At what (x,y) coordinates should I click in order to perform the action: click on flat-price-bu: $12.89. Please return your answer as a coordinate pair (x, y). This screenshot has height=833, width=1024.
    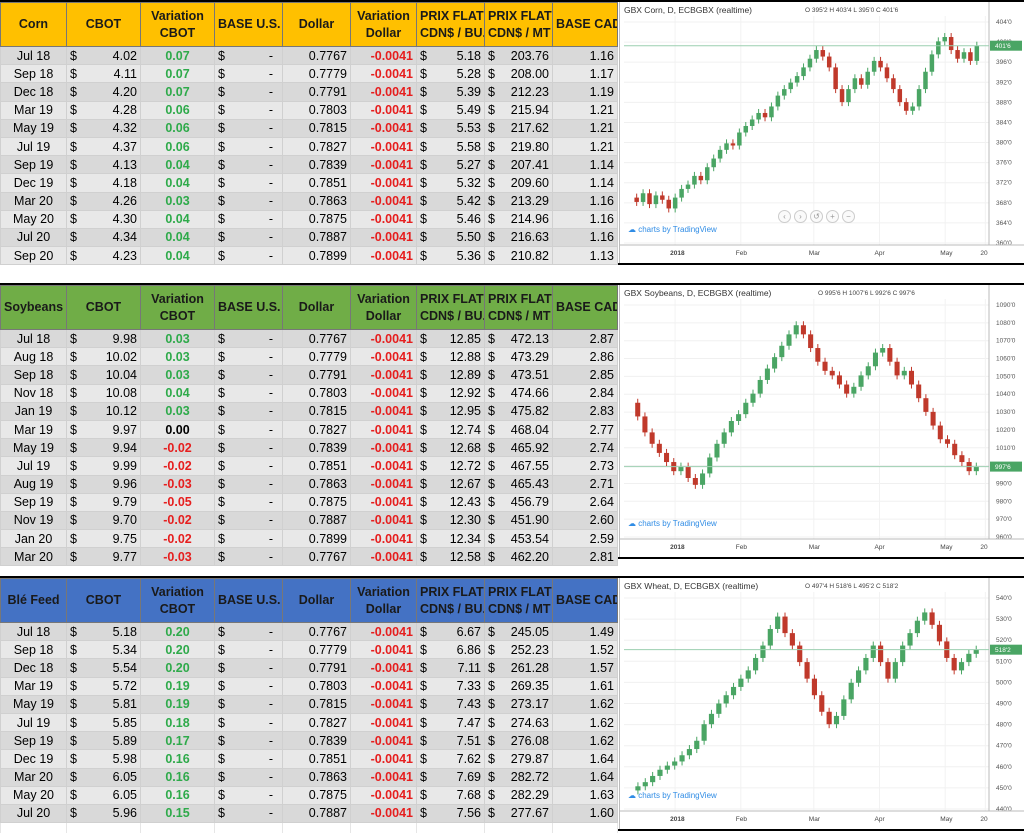
    Looking at the image, I should click on (450, 375).